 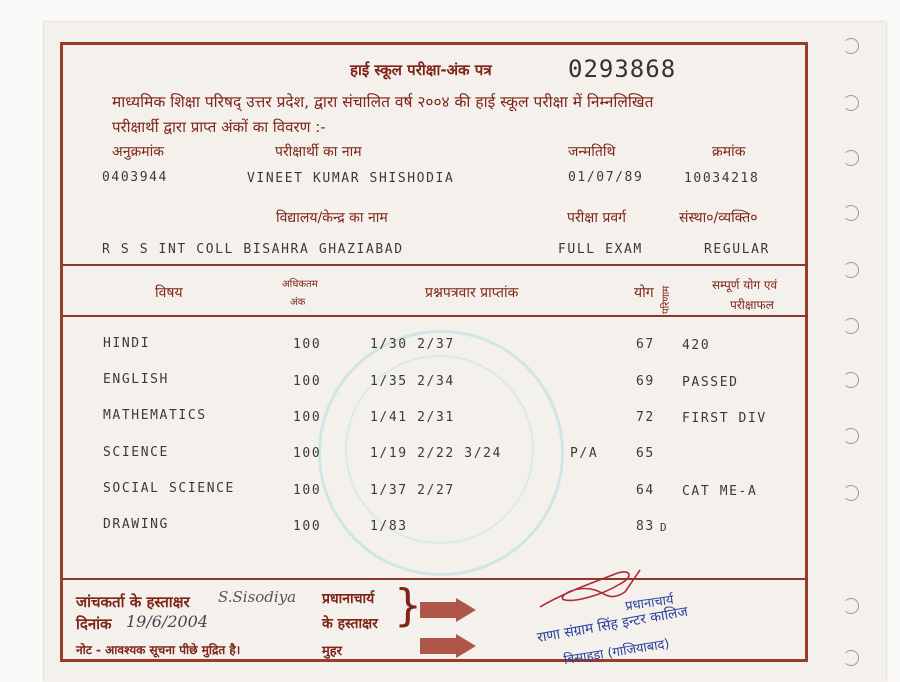 I want to click on faded-seal, so click(x=441, y=453).